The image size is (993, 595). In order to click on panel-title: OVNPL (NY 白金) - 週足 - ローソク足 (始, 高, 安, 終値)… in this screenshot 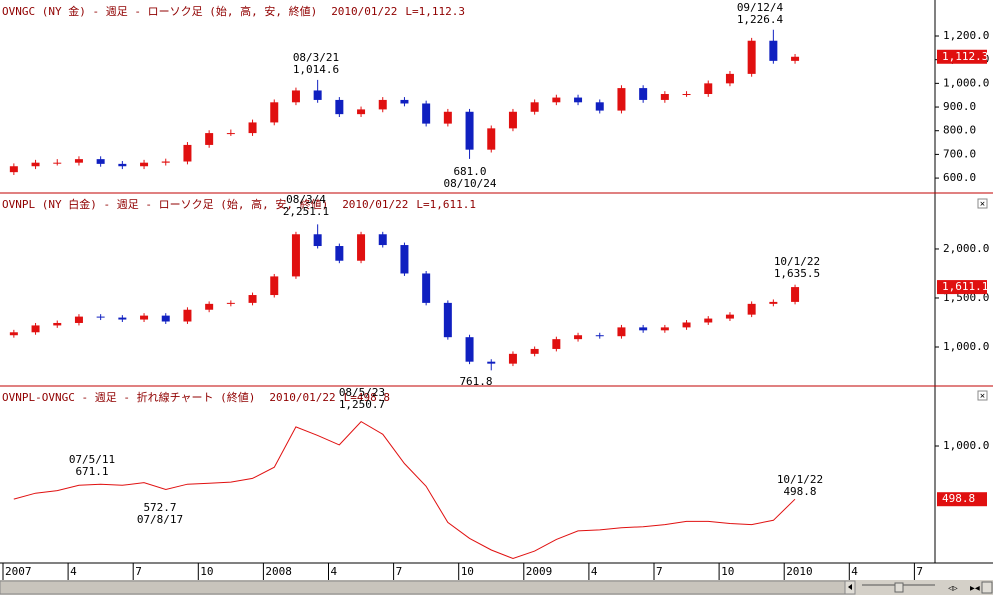, I will do `click(239, 204)`.